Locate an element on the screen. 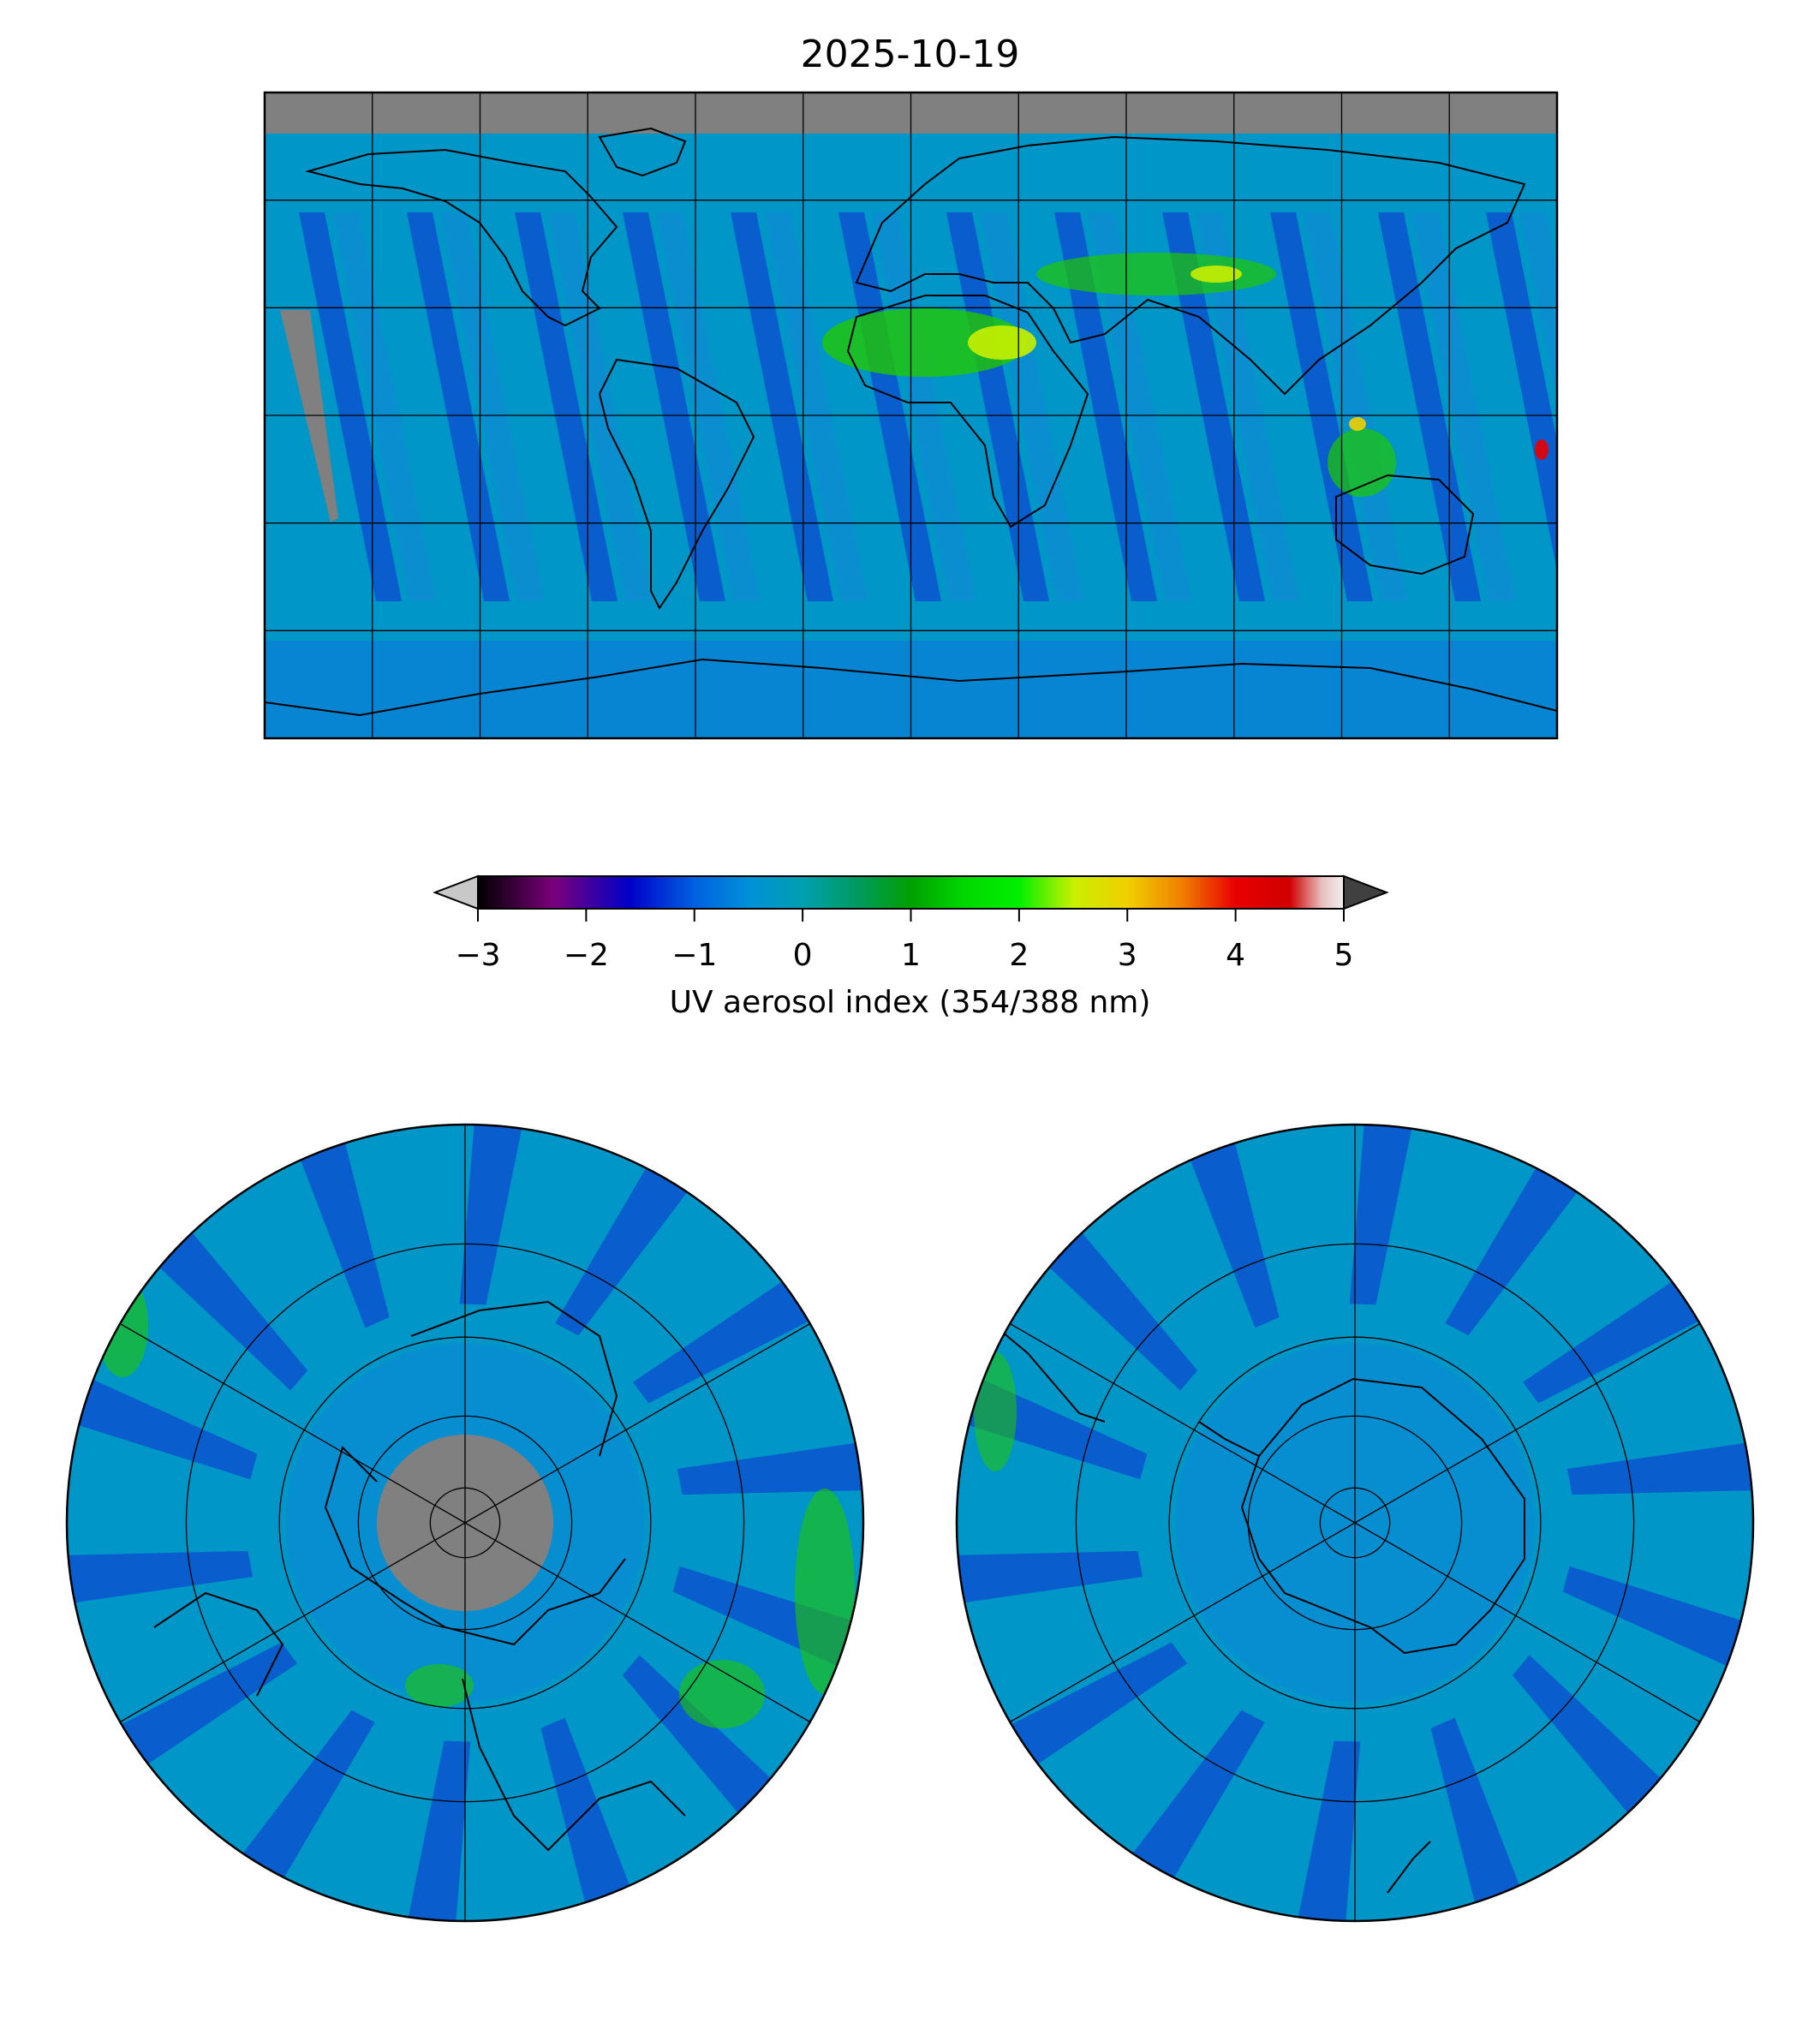  figure-title: 2025-10-19 is located at coordinates (910, 54).